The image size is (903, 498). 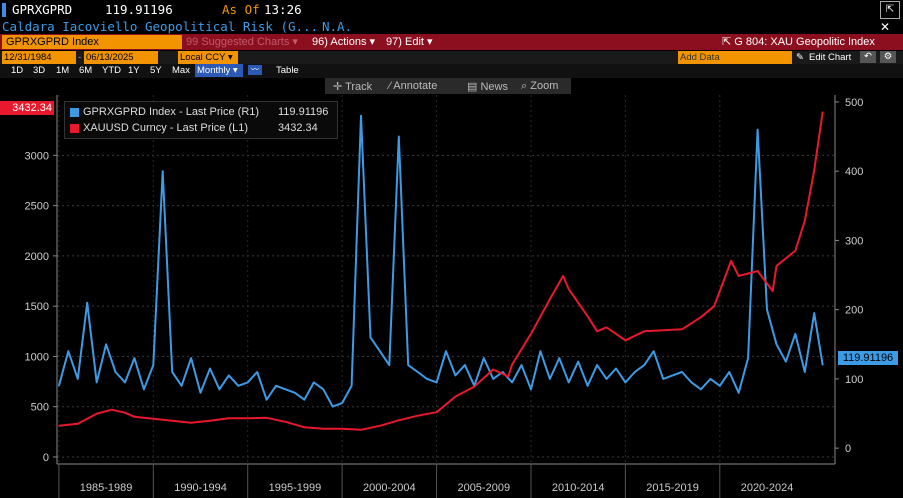 What do you see at coordinates (166, 128) in the screenshot?
I see `legend-label-gold: XAUUSD Curncy - Last Price (L1)` at bounding box center [166, 128].